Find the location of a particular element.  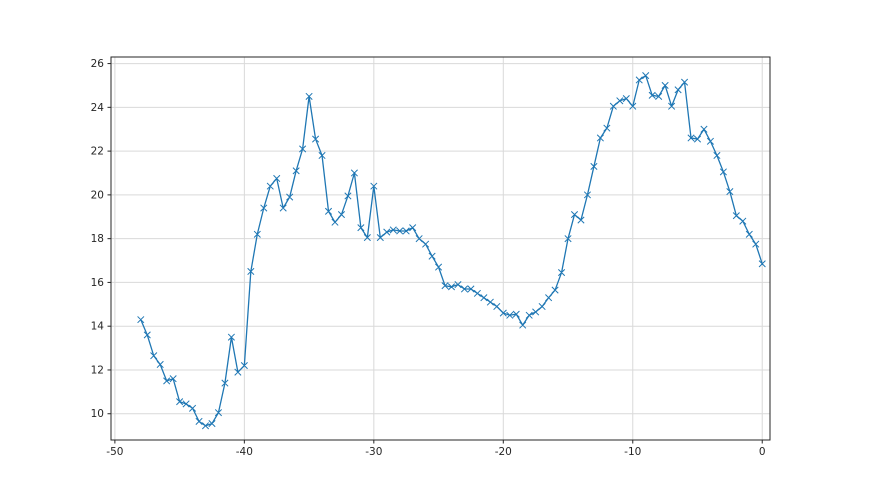

y-tick-label: 24 is located at coordinates (98, 108).